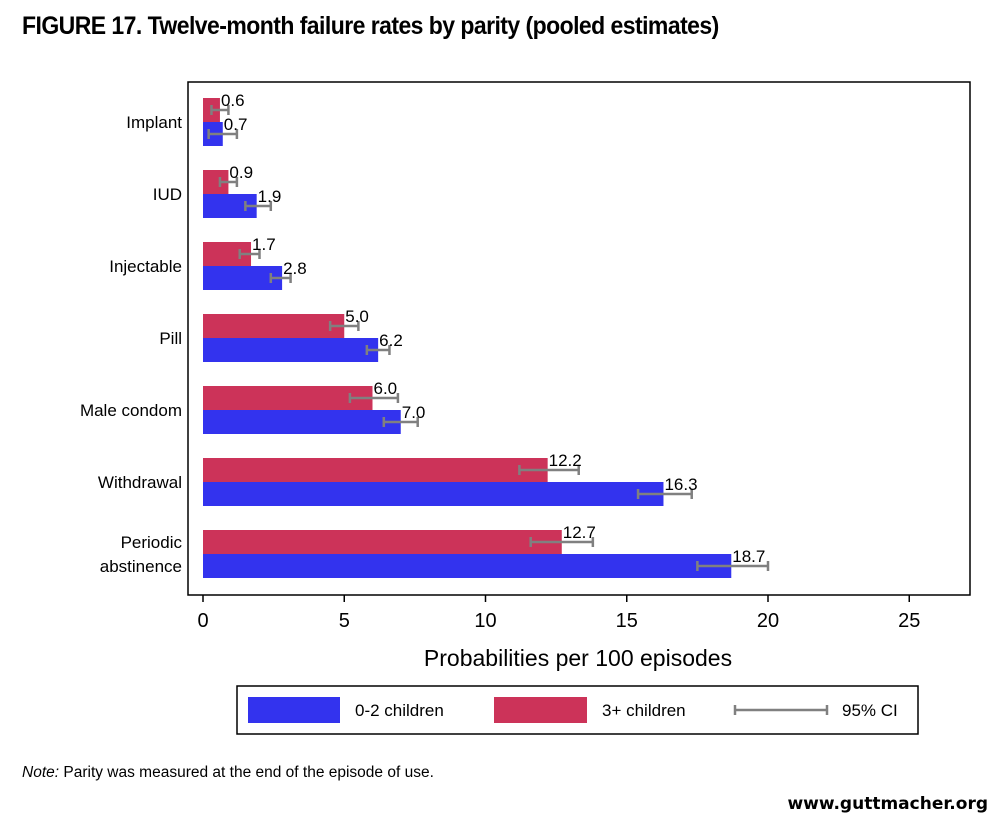  What do you see at coordinates (414, 412) in the screenshot?
I see `data-label: 7.0` at bounding box center [414, 412].